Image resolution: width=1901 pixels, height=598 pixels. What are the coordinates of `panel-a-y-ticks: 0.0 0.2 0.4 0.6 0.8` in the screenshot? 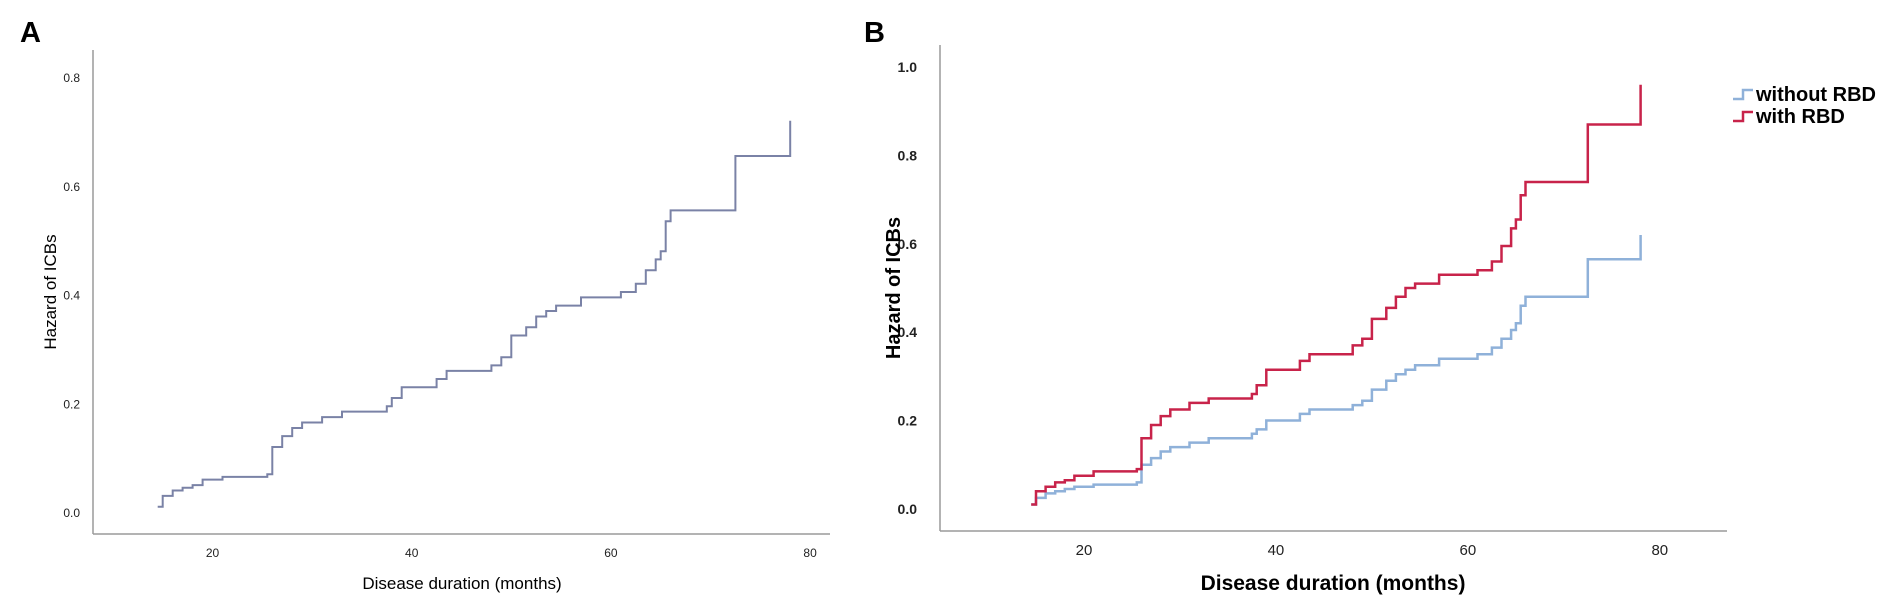 It's located at (71, 295).